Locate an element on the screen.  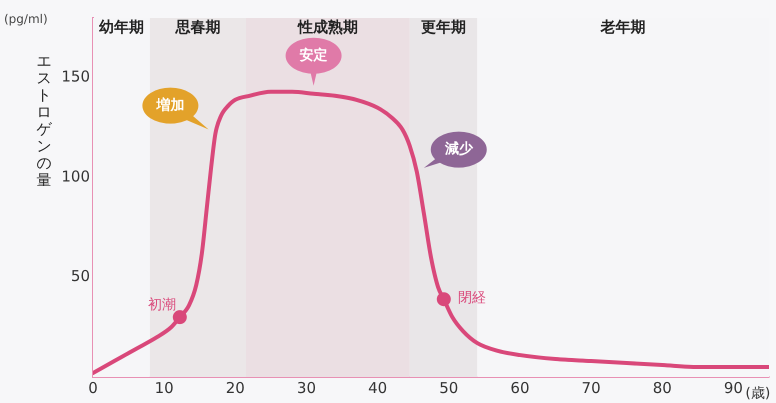
band-label: 幼年期 is located at coordinates (121, 27).